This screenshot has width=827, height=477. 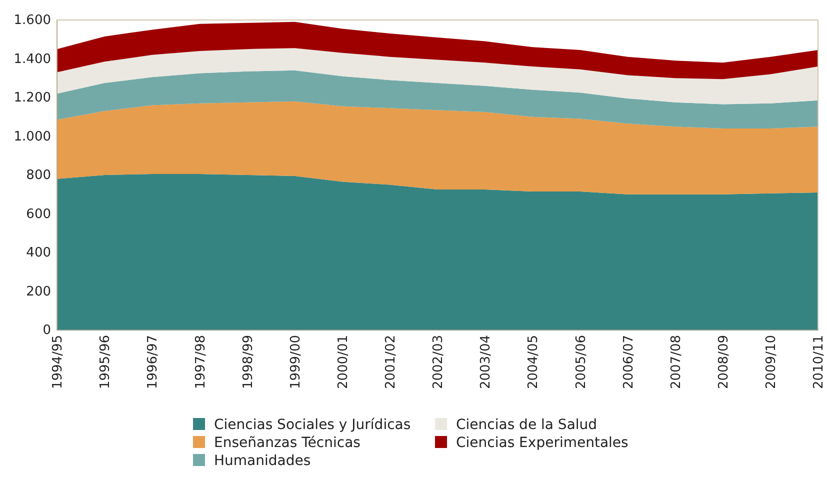 I want to click on x-tick-label: 2010/11, so click(x=819, y=362).